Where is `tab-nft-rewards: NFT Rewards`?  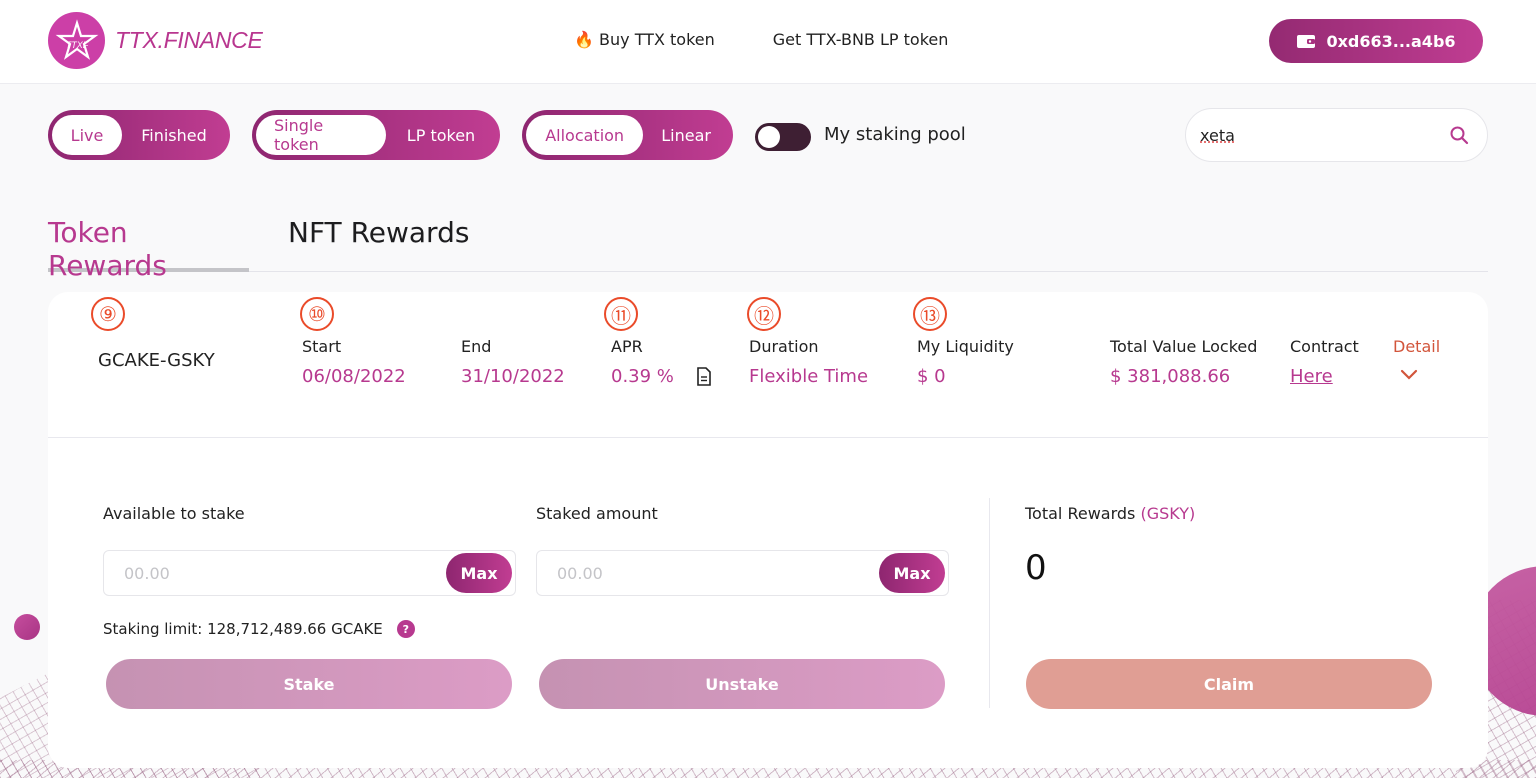 tab-nft-rewards: NFT Rewards is located at coordinates (379, 232).